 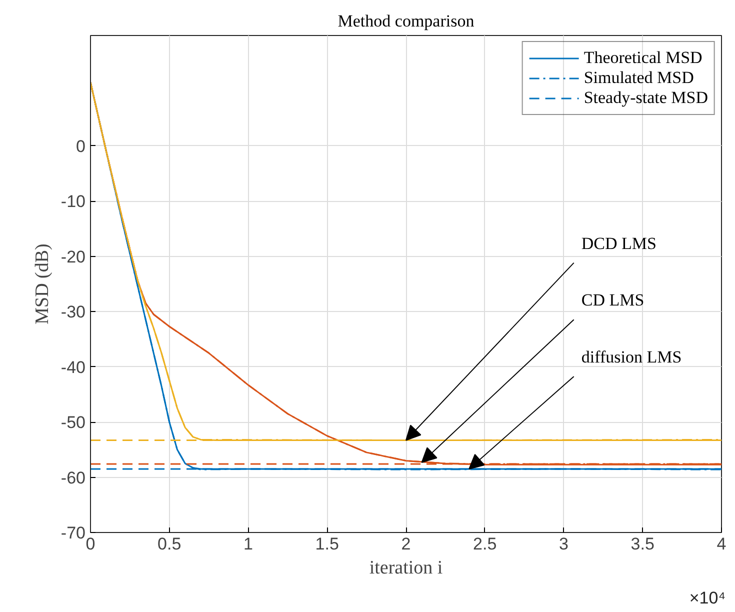 I want to click on x-tick-label: 1, so click(x=248, y=544).